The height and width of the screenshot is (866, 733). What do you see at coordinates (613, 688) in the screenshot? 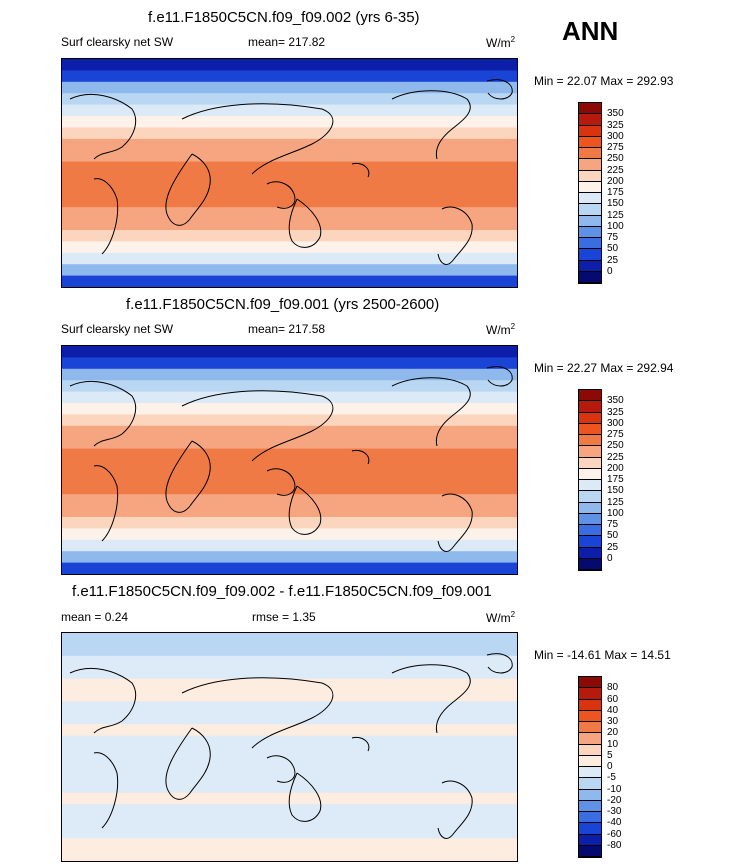
I see `panel3-colorbar-tick: 80` at bounding box center [613, 688].